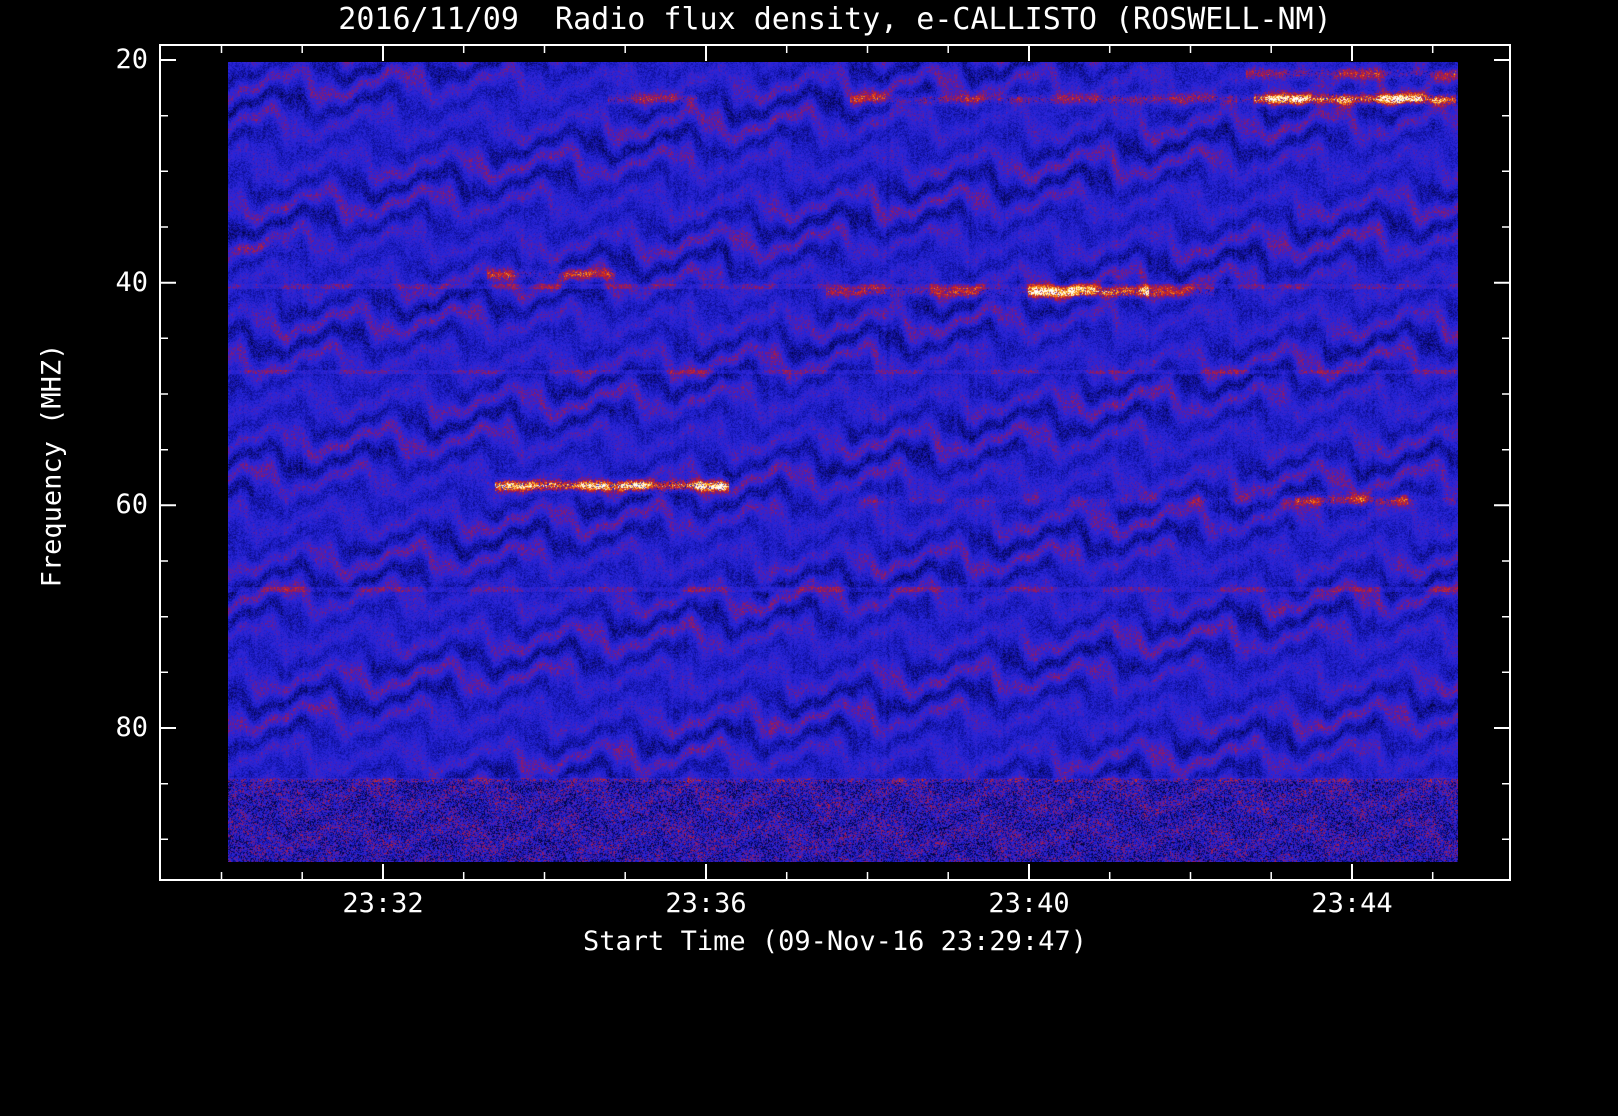 The width and height of the screenshot is (1618, 1116). Describe the element at coordinates (131, 59) in the screenshot. I see `y-tick-label: 20` at that location.